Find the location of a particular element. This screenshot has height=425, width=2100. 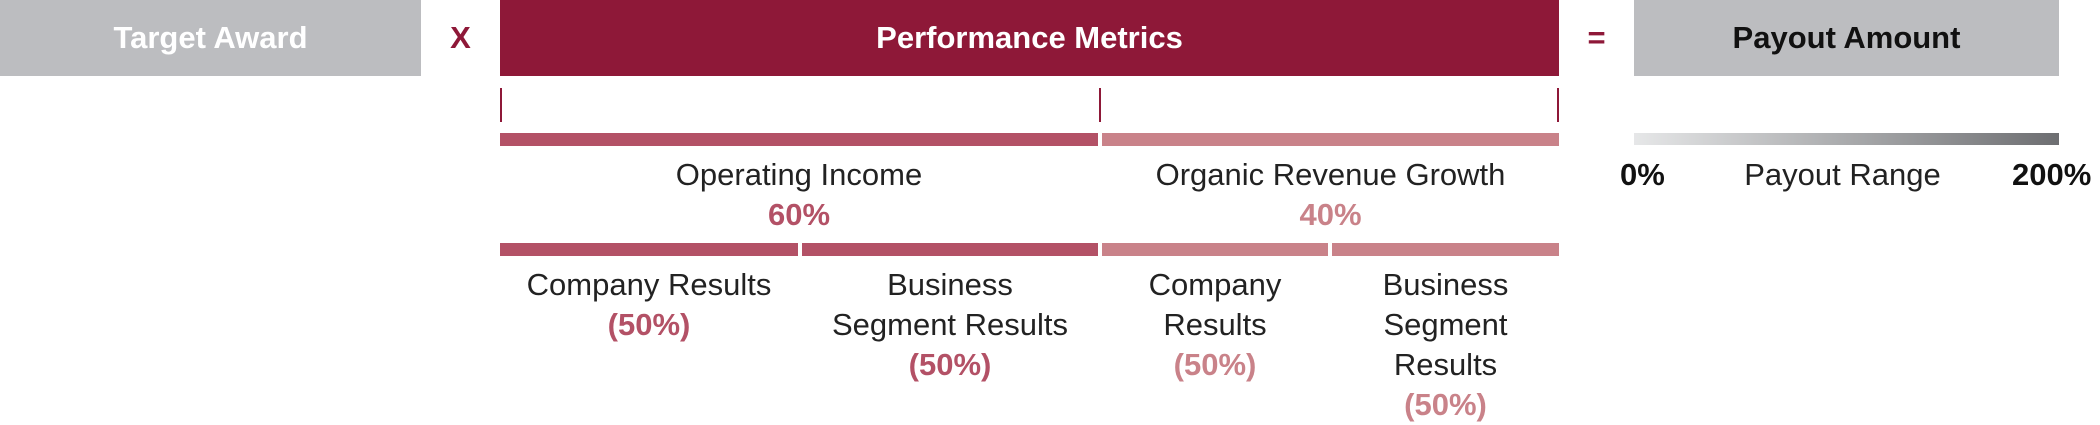

component-label: Company is located at coordinates (1215, 284).